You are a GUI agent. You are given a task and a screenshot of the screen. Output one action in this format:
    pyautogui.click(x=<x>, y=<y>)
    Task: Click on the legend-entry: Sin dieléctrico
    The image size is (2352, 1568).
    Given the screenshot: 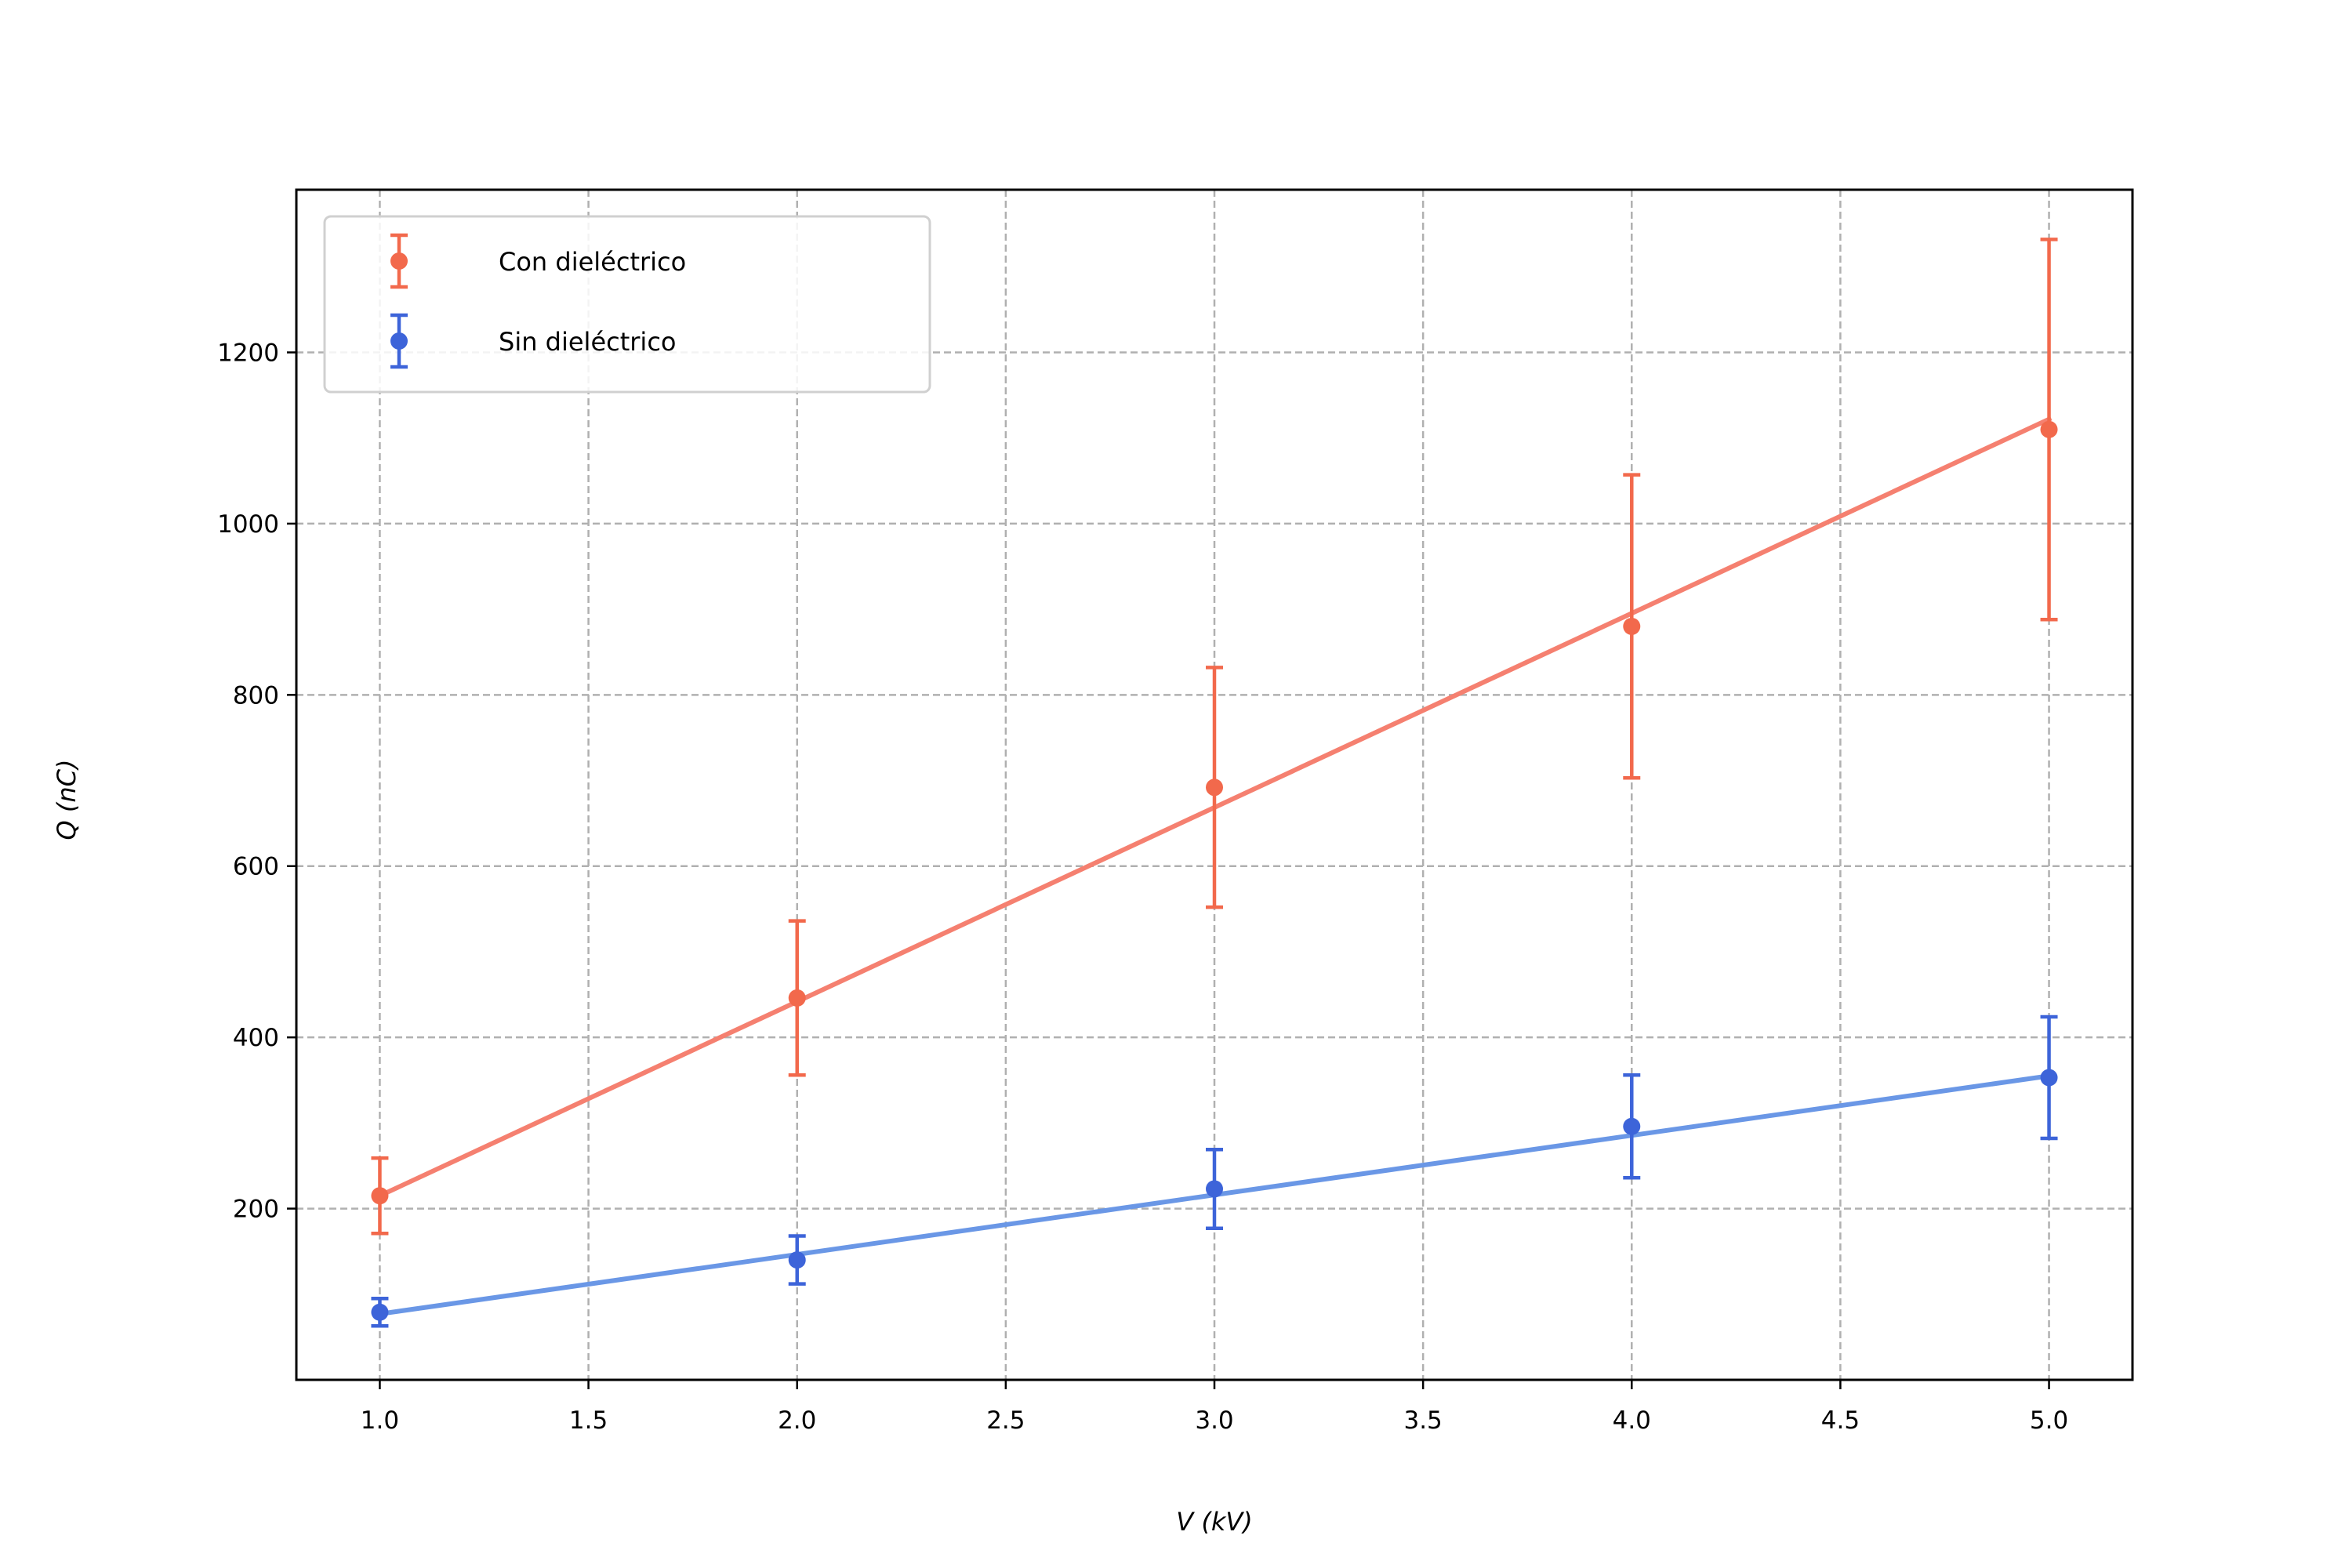 What is the action you would take?
    pyautogui.click(x=533, y=341)
    